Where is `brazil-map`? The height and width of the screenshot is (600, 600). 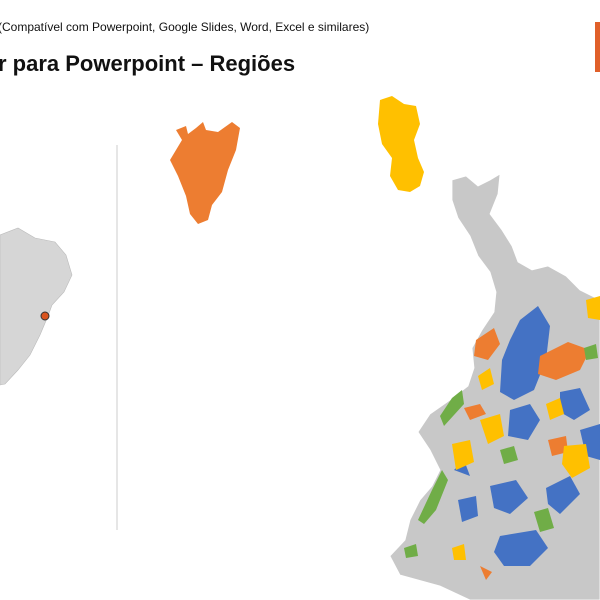
brazil-map is located at coordinates (36, 306).